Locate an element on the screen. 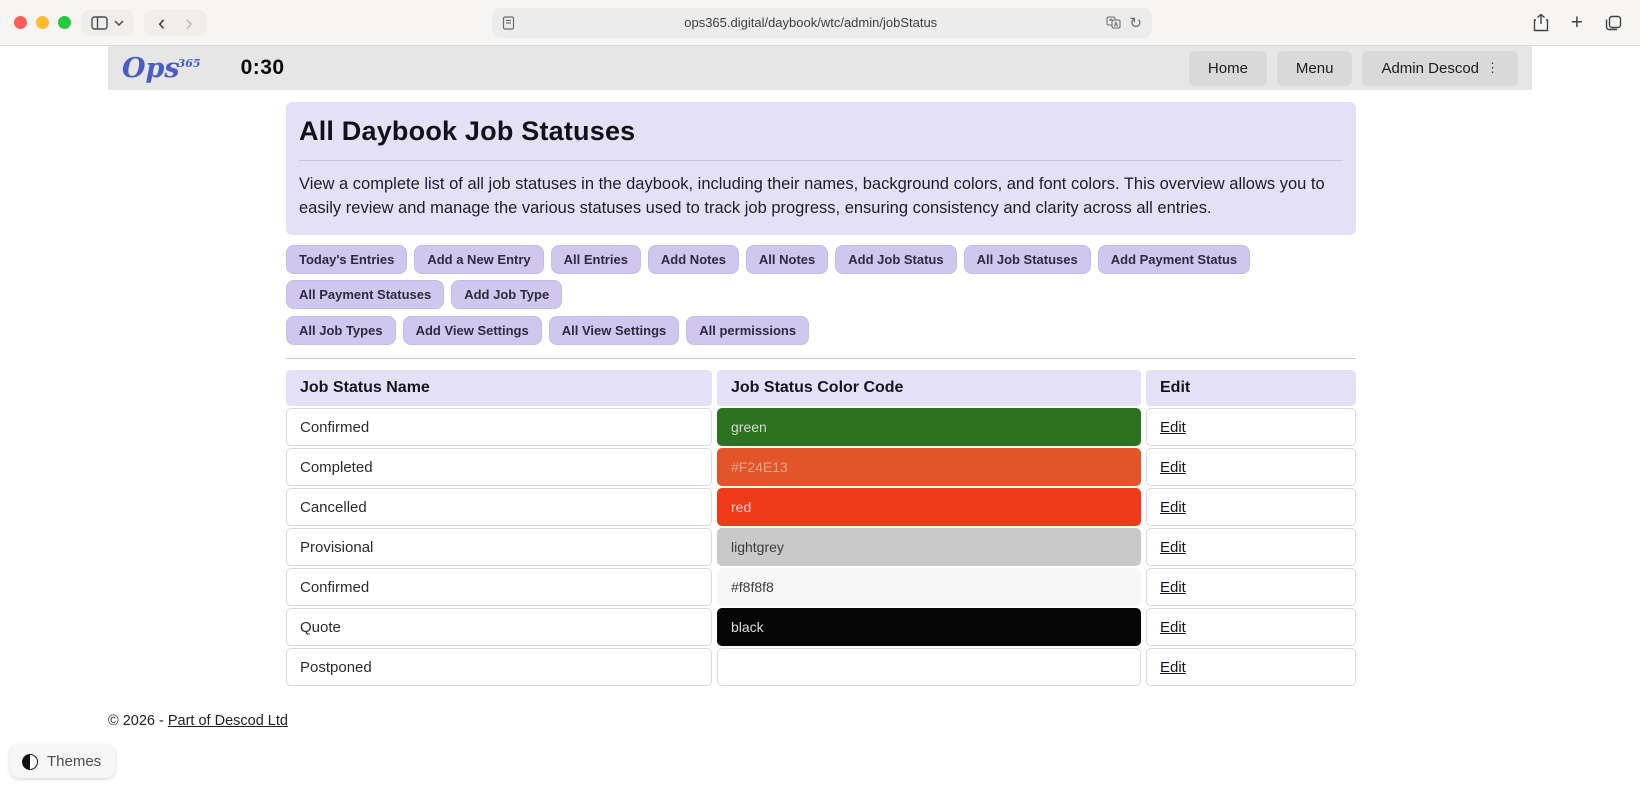 This screenshot has width=1640, height=788. back-button: ‹ is located at coordinates (162, 22).